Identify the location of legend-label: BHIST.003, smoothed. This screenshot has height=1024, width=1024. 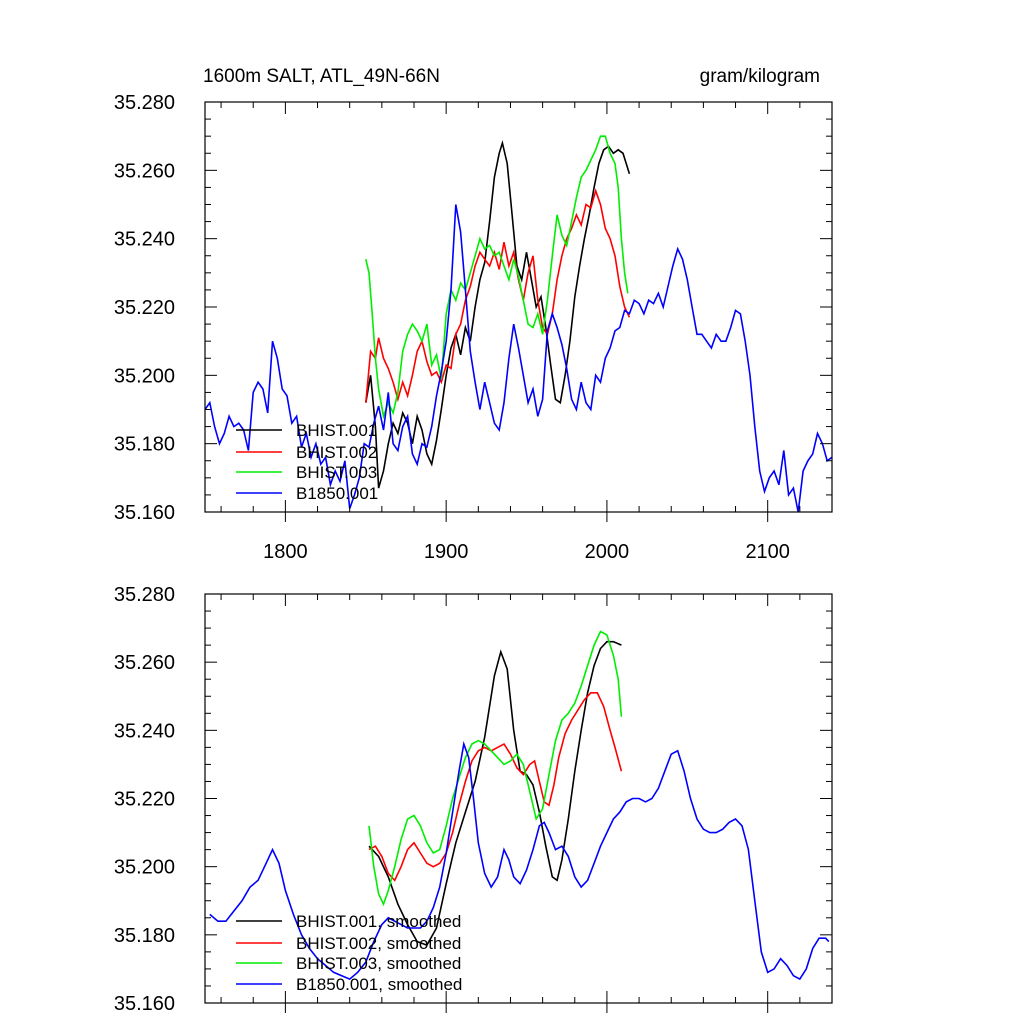
(378, 963).